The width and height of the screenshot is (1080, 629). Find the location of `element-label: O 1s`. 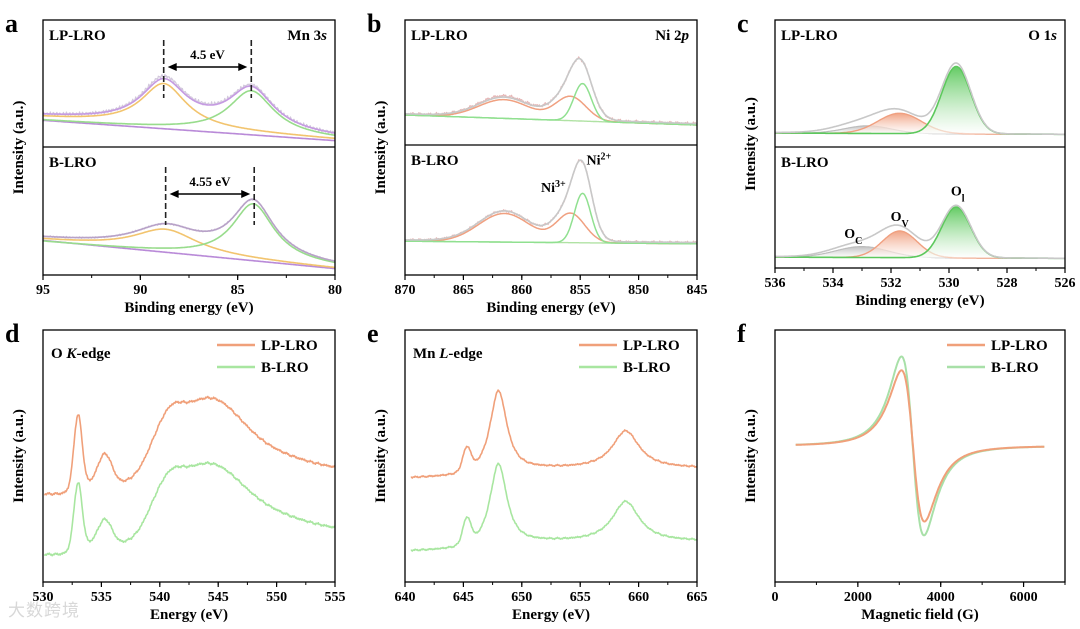

element-label: O 1s is located at coordinates (1042, 36).